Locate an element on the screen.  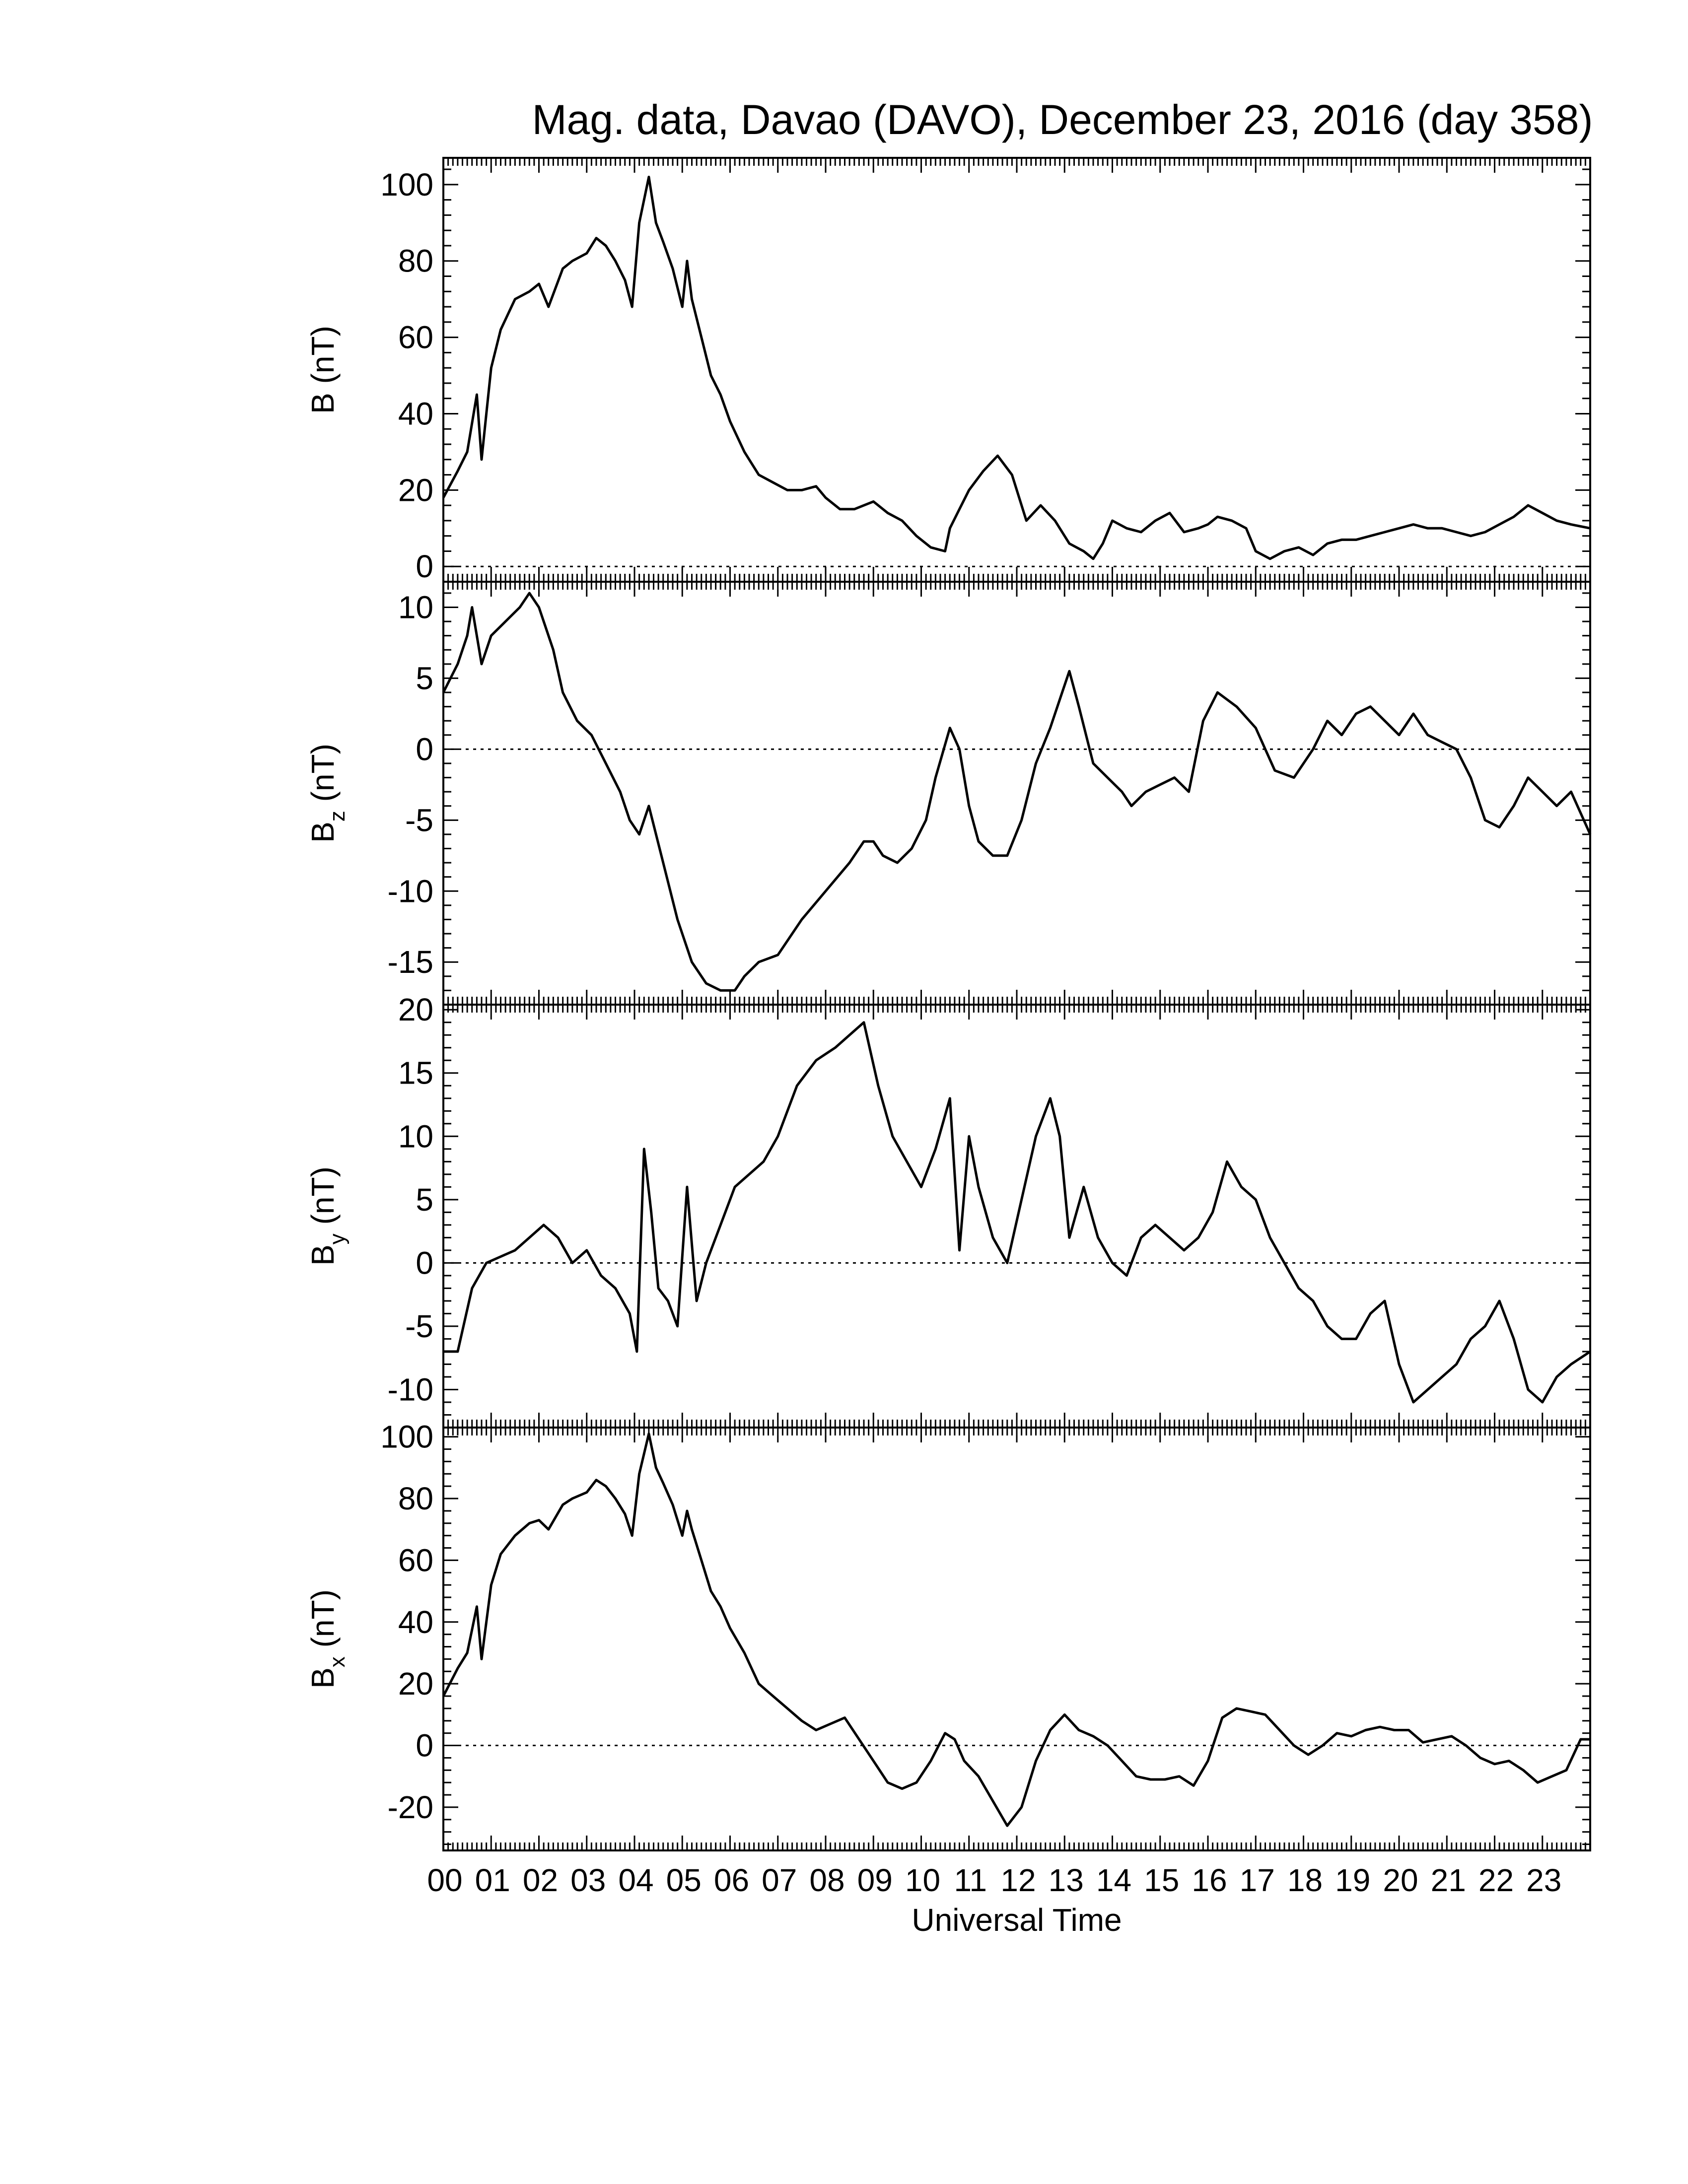
x-tick-label: 15 is located at coordinates (1161, 1880).